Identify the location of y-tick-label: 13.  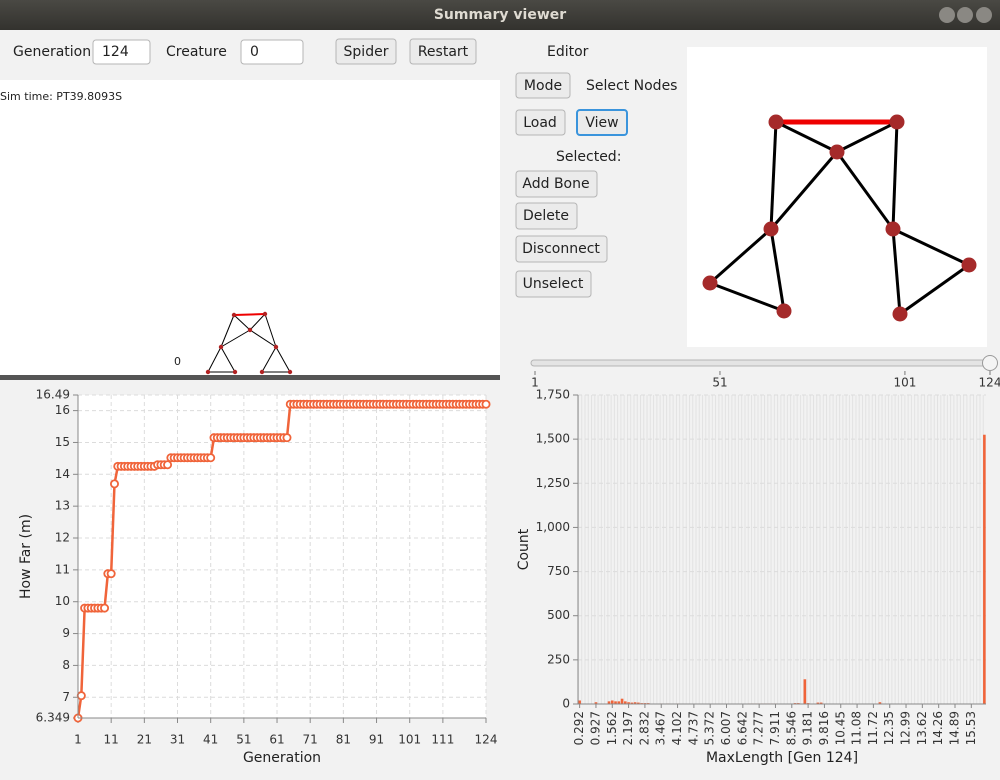
(62, 506).